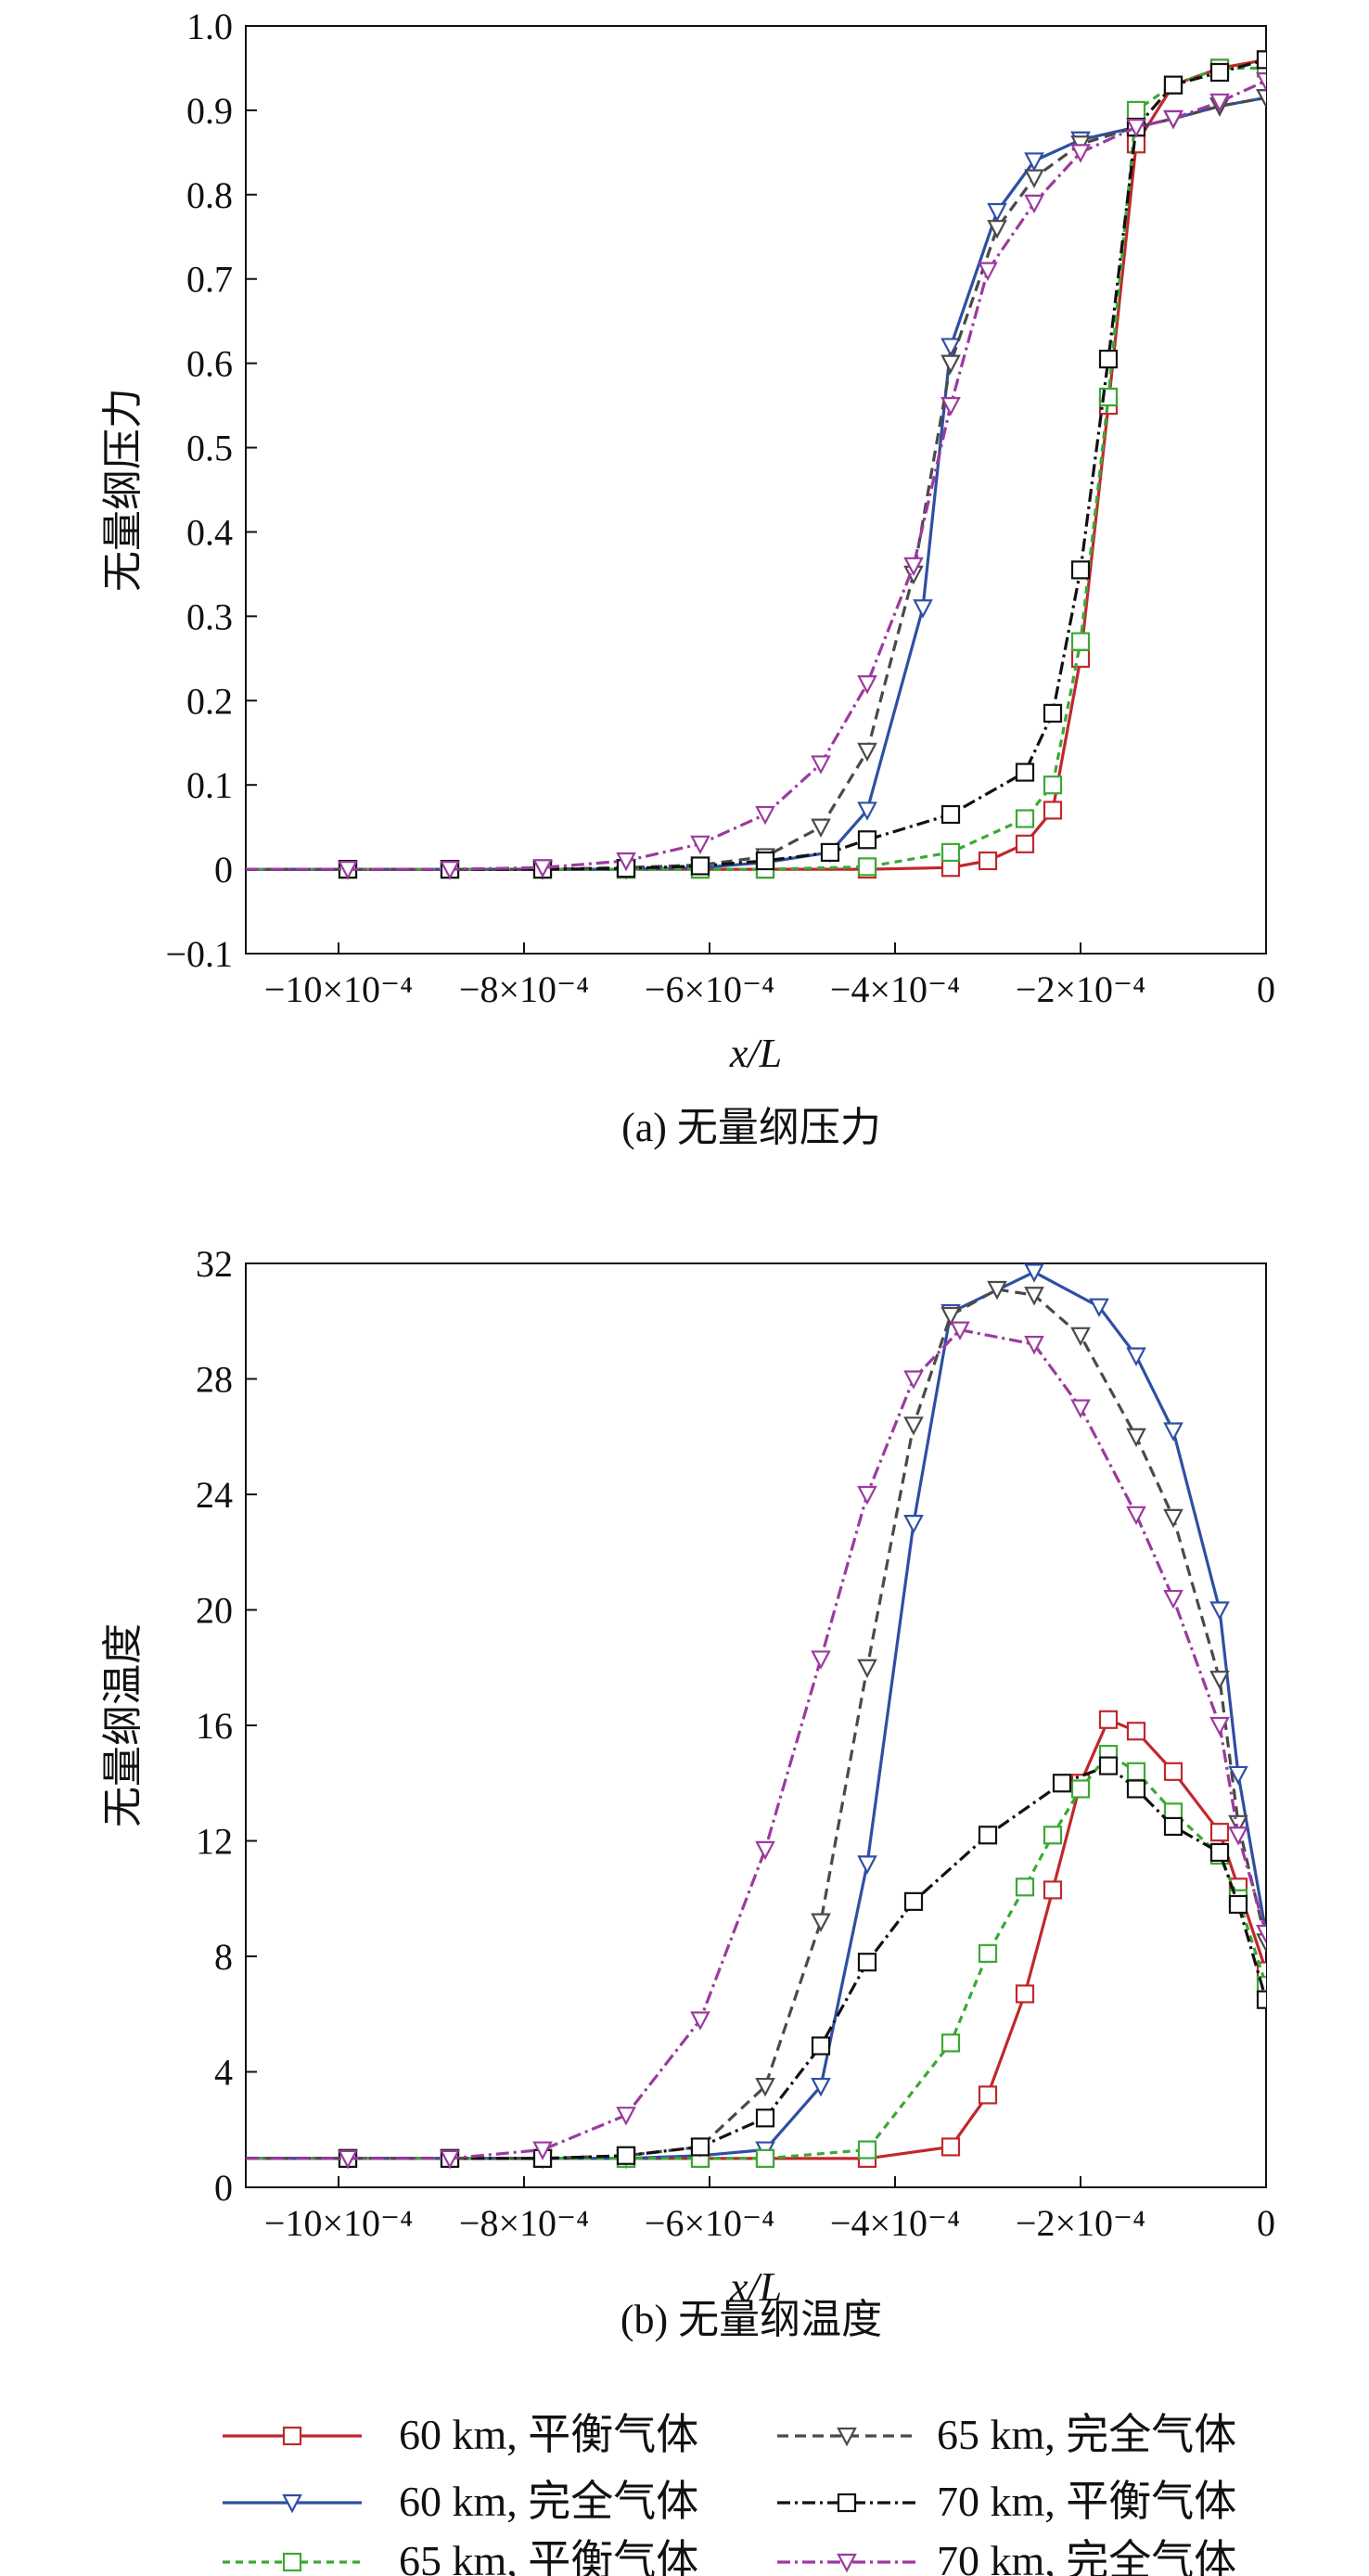 The width and height of the screenshot is (1369, 2576). Describe the element at coordinates (209, 26) in the screenshot. I see `pressure-y-tick-label: 1.0` at that location.